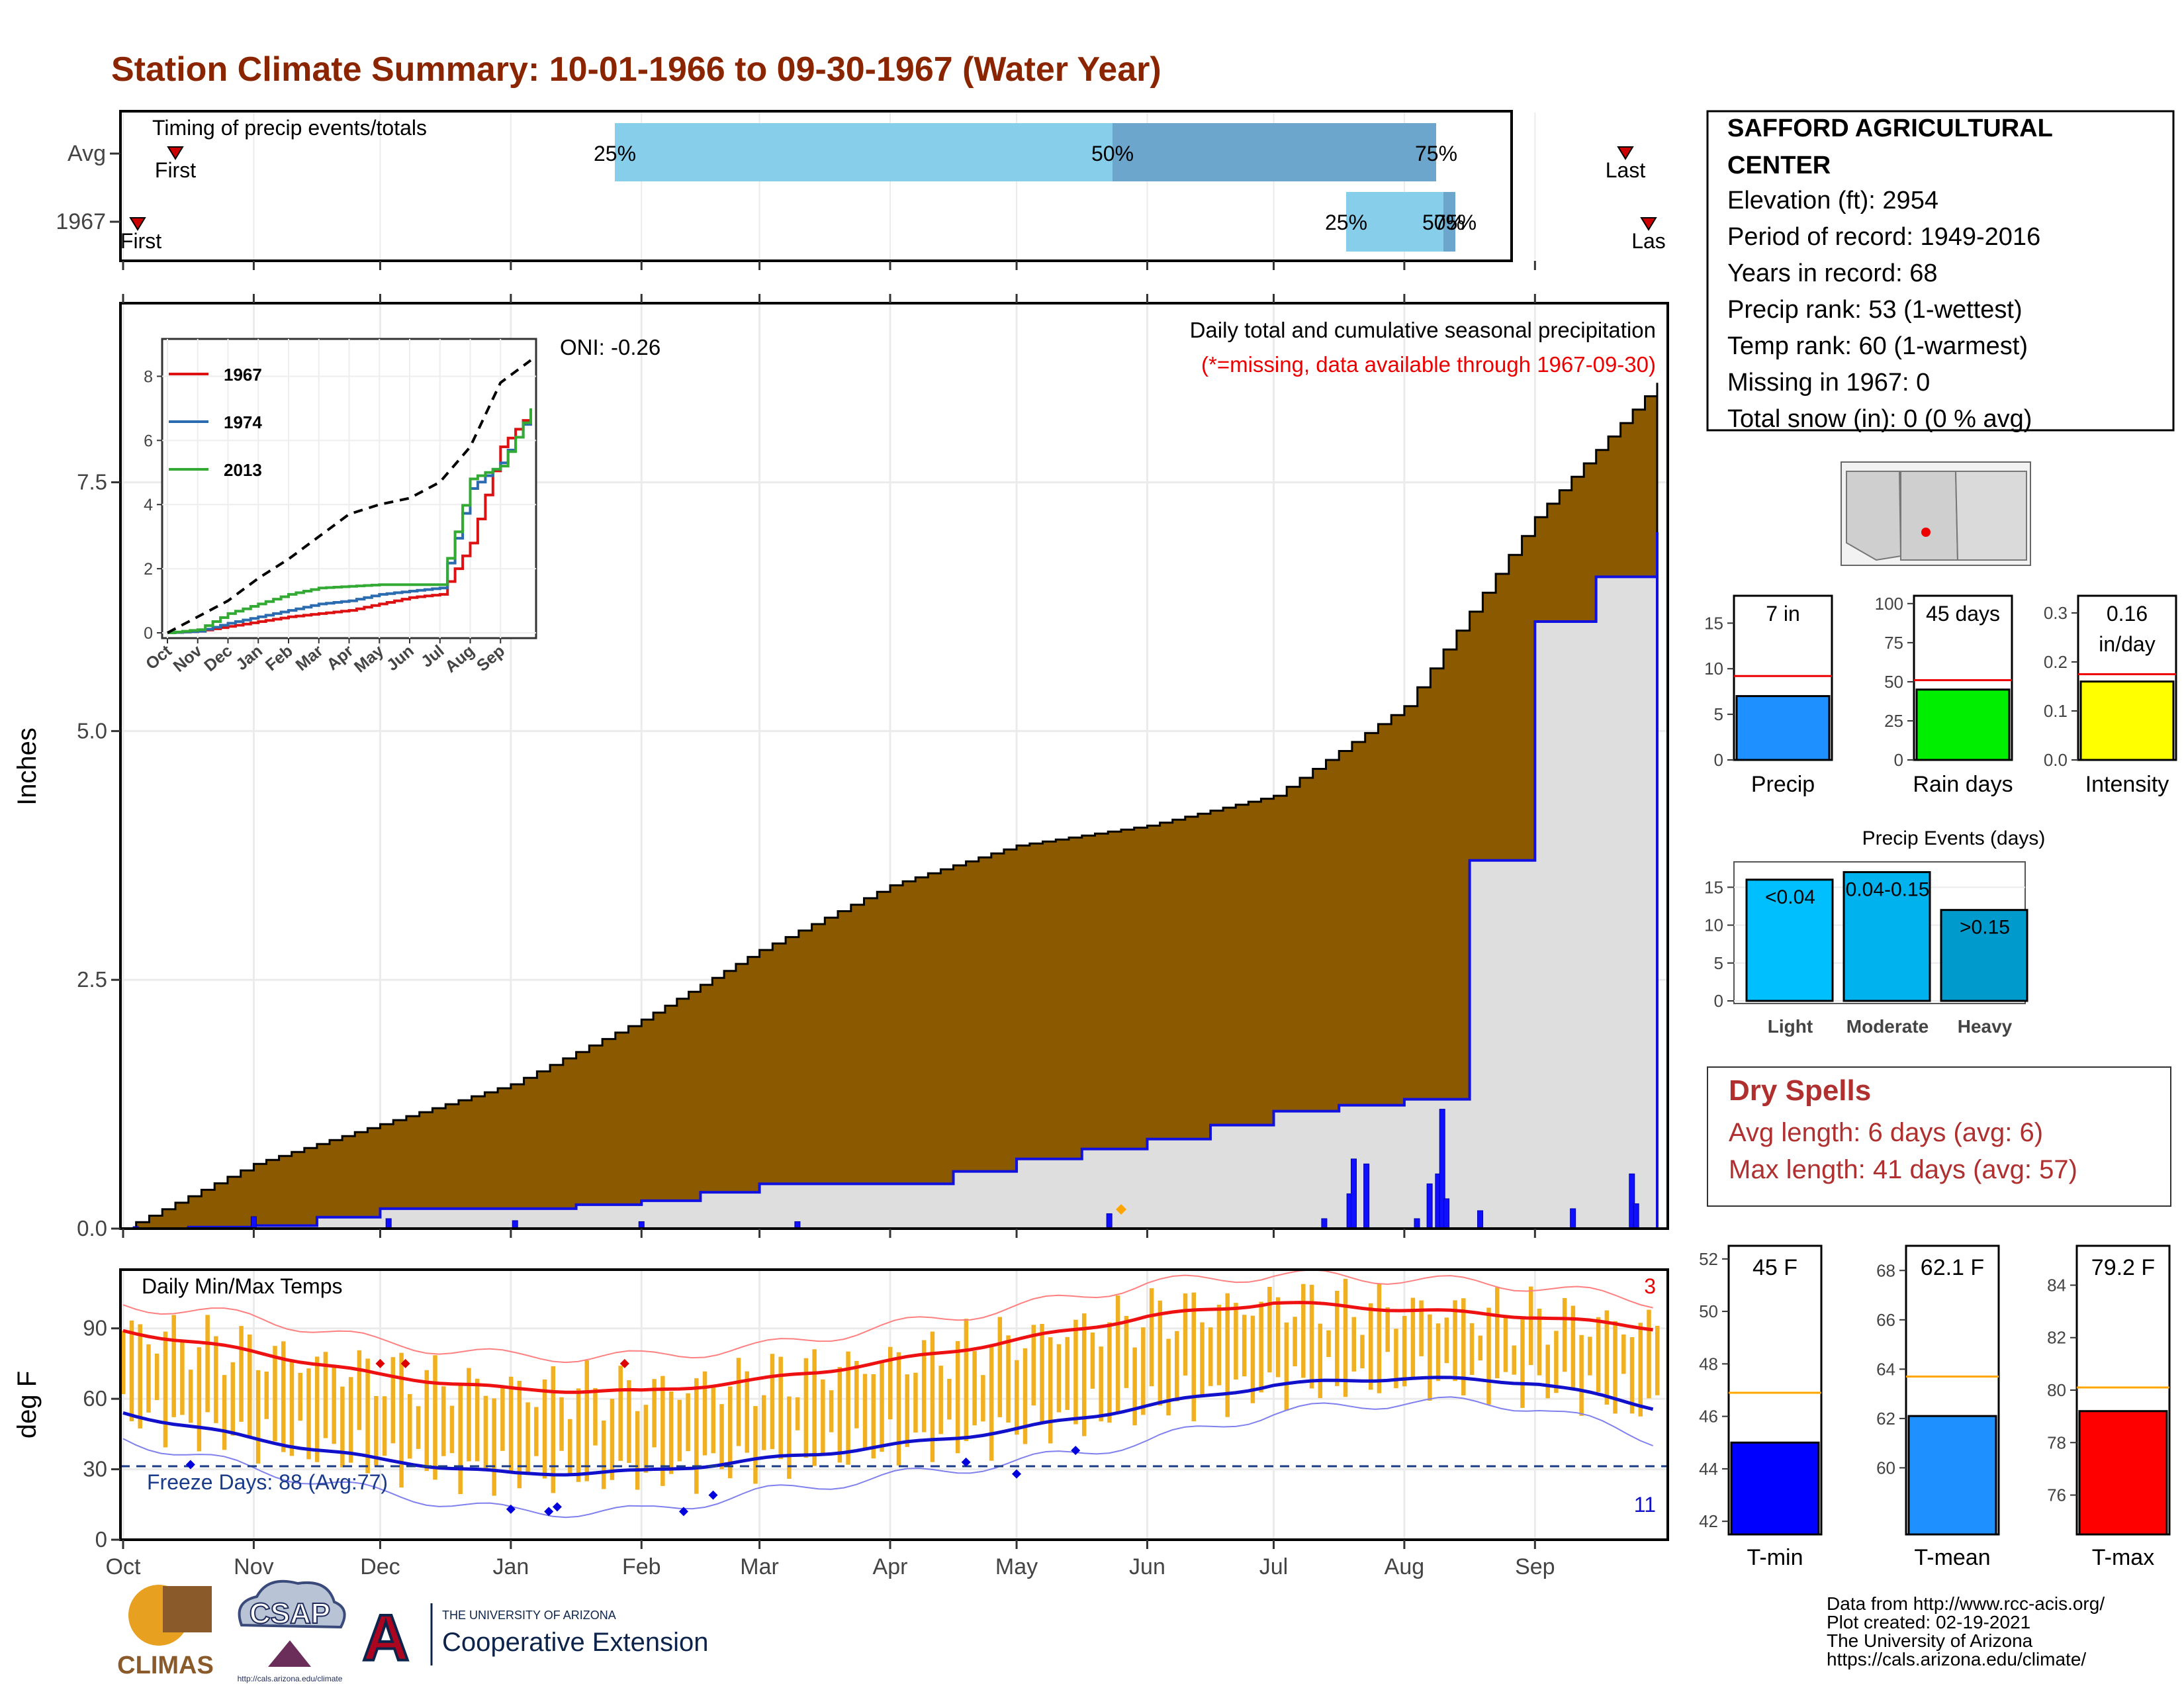  Describe the element at coordinates (242, 1286) in the screenshot. I see `temp-title: Daily Min/Max Temps` at that location.